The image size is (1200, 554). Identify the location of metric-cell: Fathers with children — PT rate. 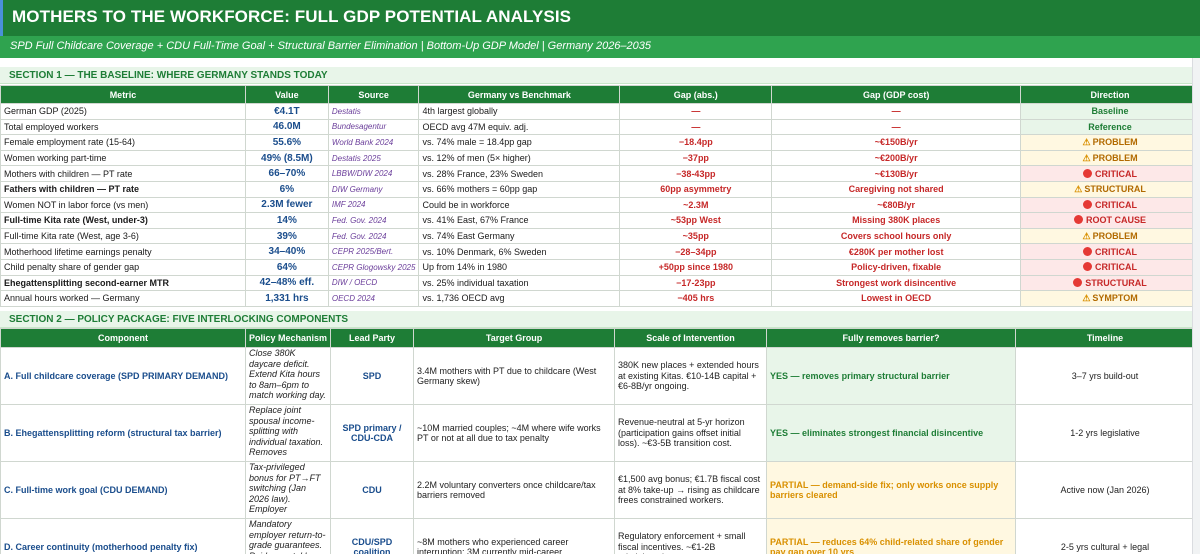
(123, 189).